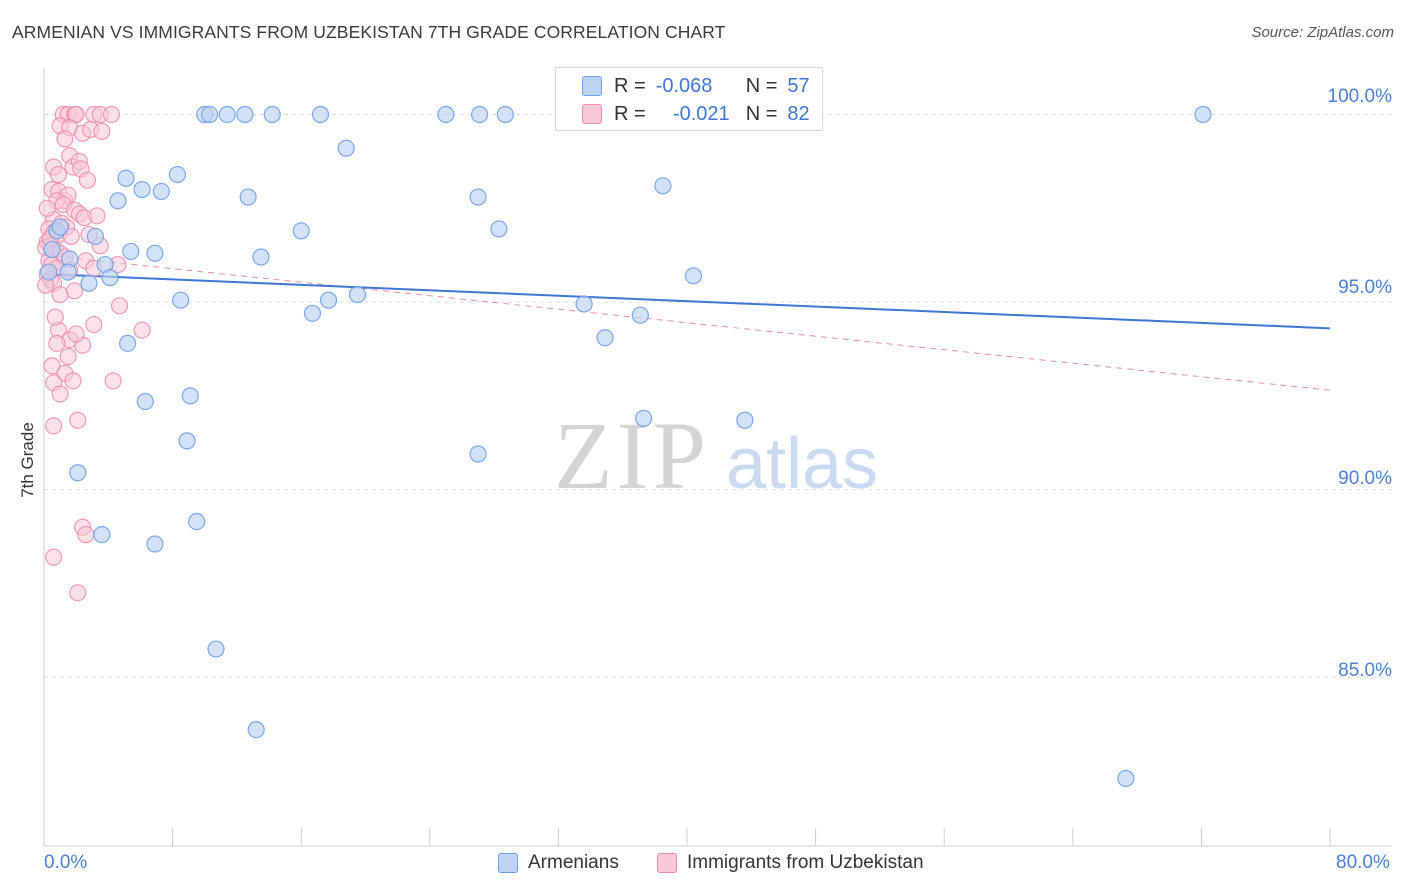 The image size is (1406, 892). Describe the element at coordinates (790, 863) in the screenshot. I see `bottom-legend-uzbekistan: Immigrants from Uzbekistan` at that location.